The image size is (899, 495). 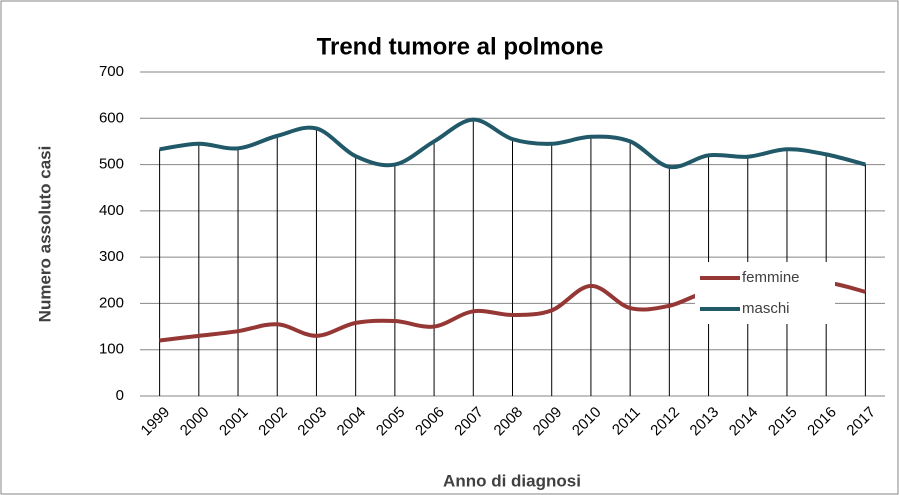 What do you see at coordinates (512, 480) in the screenshot?
I see `x-axis-label: Anno di diagnosi` at bounding box center [512, 480].